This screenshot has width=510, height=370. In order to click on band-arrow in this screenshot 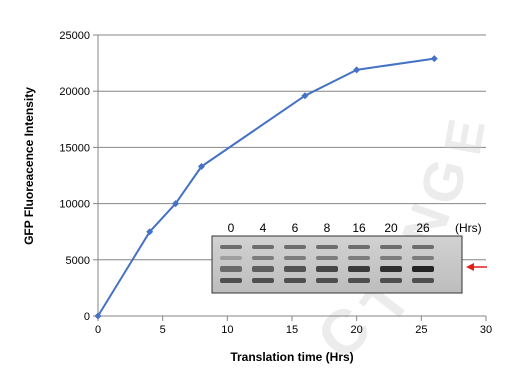, I will do `click(476, 267)`.